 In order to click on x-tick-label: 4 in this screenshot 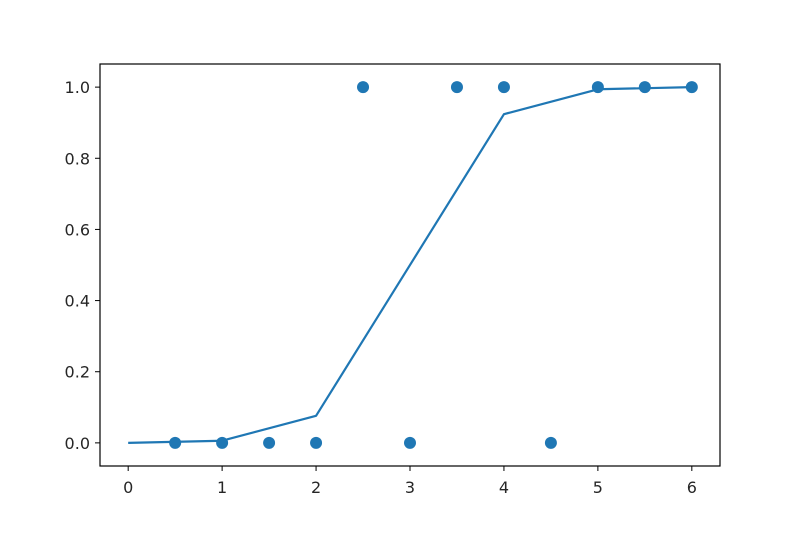, I will do `click(504, 487)`.